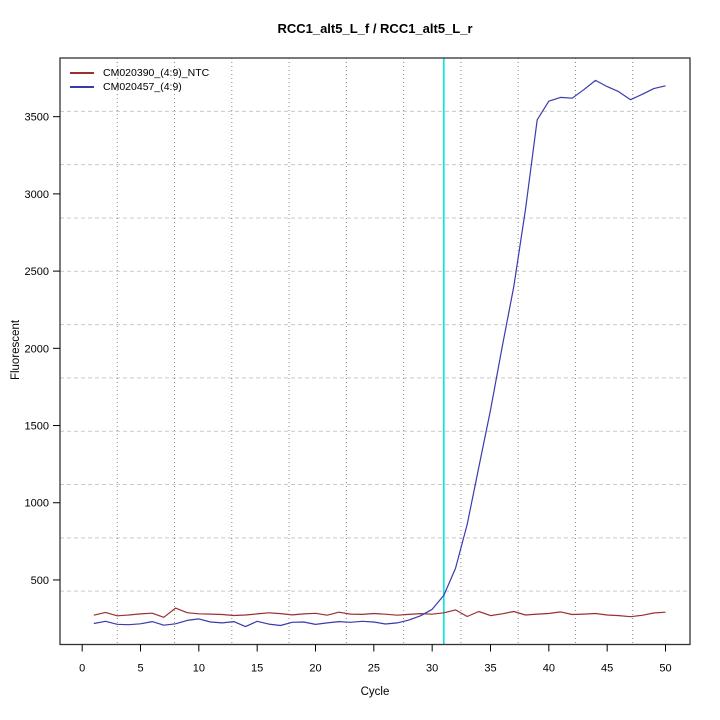 The height and width of the screenshot is (720, 720). I want to click on x-tick-label: 40, so click(549, 669).